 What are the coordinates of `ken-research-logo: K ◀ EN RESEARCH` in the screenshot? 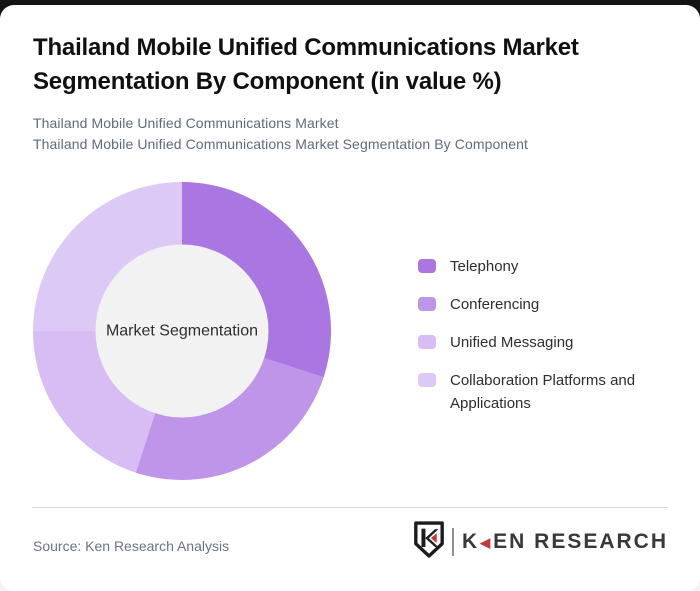 It's located at (540, 542).